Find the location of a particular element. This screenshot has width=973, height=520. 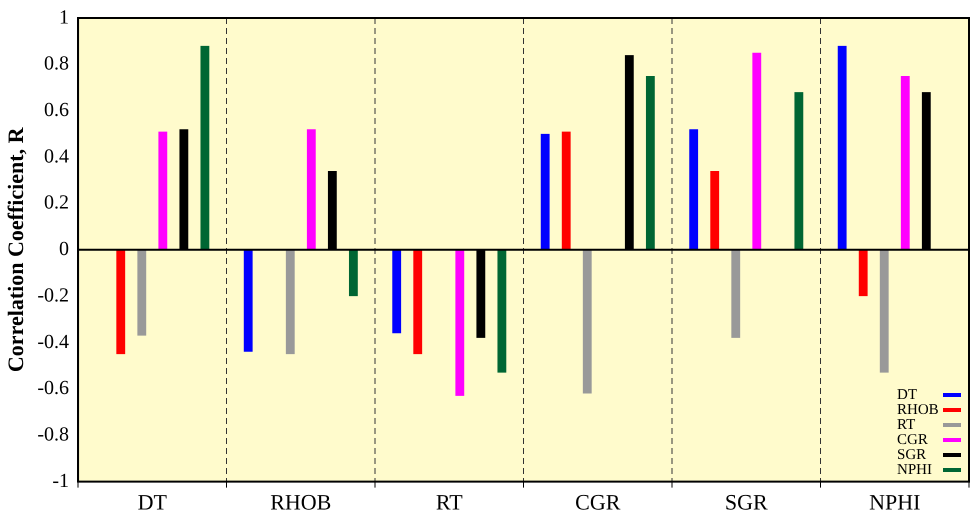

legend-label: RT is located at coordinates (906, 424).